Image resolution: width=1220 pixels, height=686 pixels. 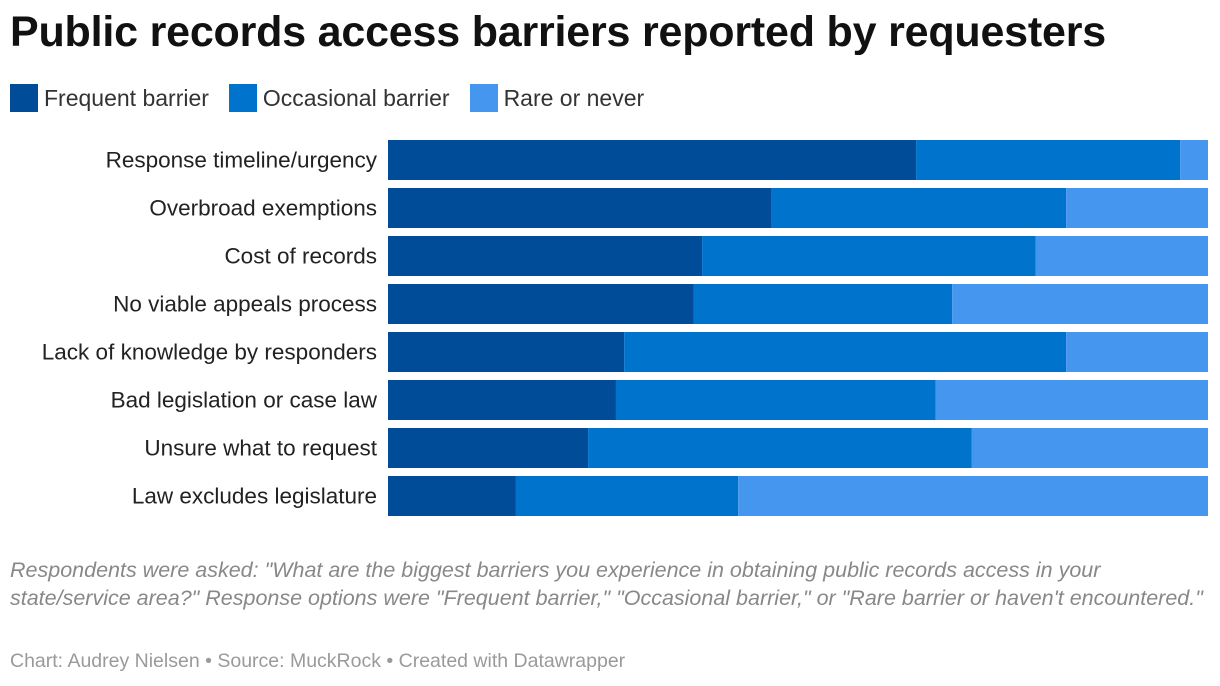 I want to click on legend-label-rare: Rare or never, so click(x=574, y=97).